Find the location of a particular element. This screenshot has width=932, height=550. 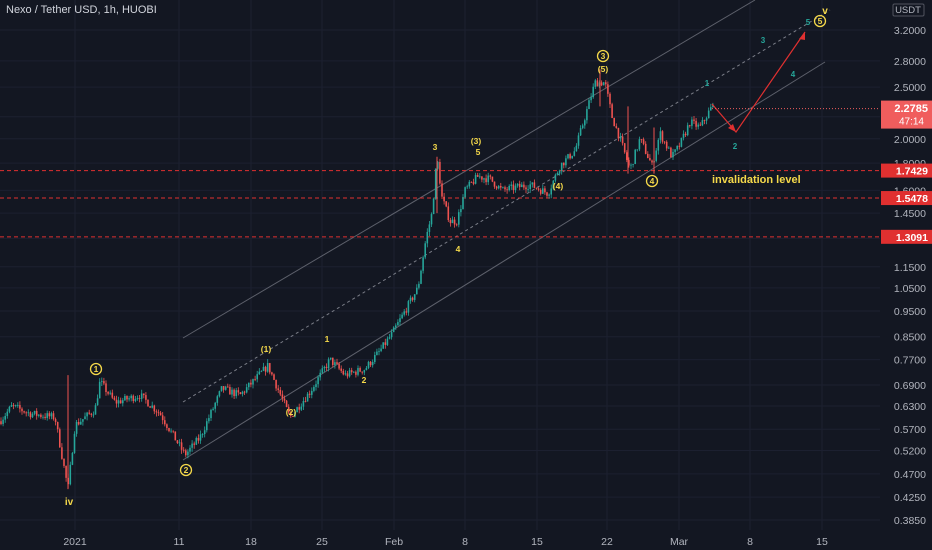

y-tick-label: 0.8500 is located at coordinates (910, 338).